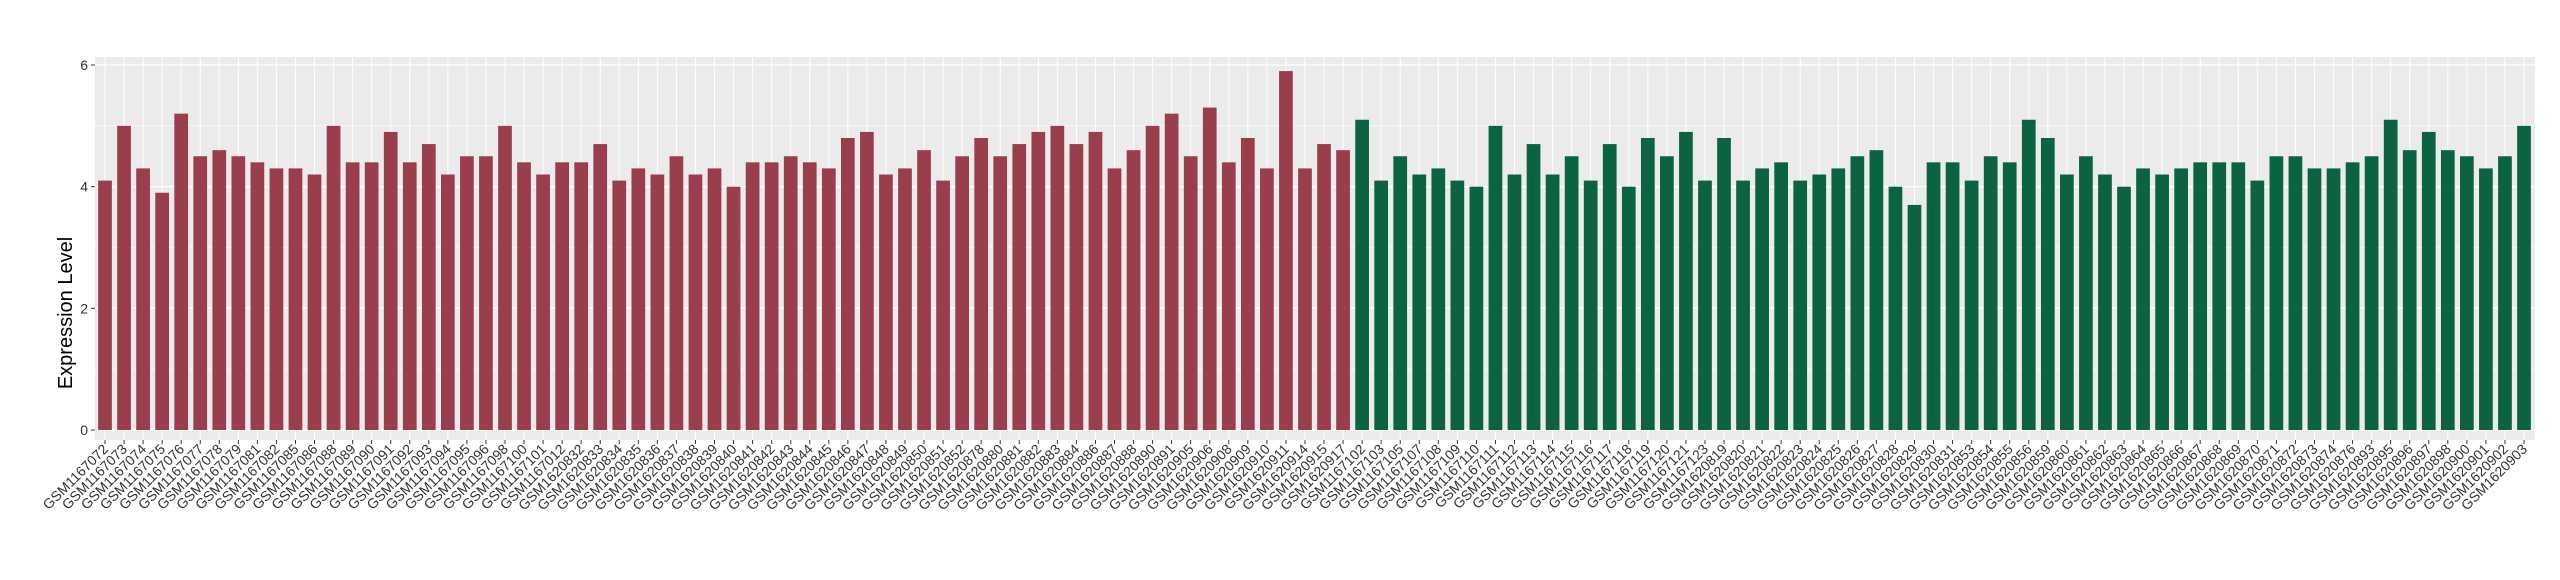  Describe the element at coordinates (84, 430) in the screenshot. I see `y-tick-label: 0` at that location.